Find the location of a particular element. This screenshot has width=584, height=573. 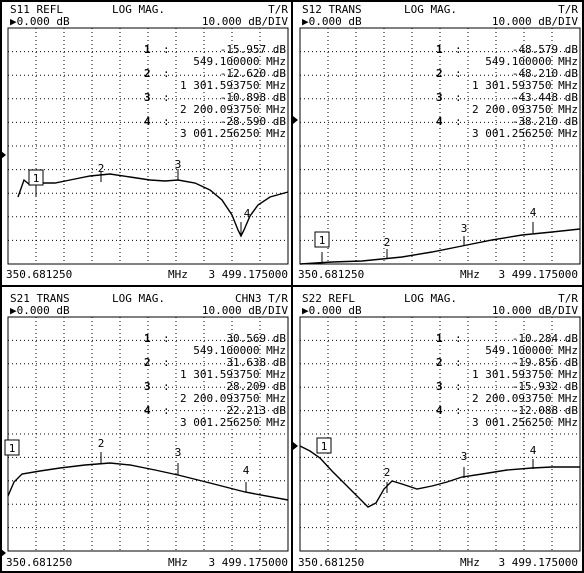

marker-value: 31.638 dB is located at coordinates (256, 362).